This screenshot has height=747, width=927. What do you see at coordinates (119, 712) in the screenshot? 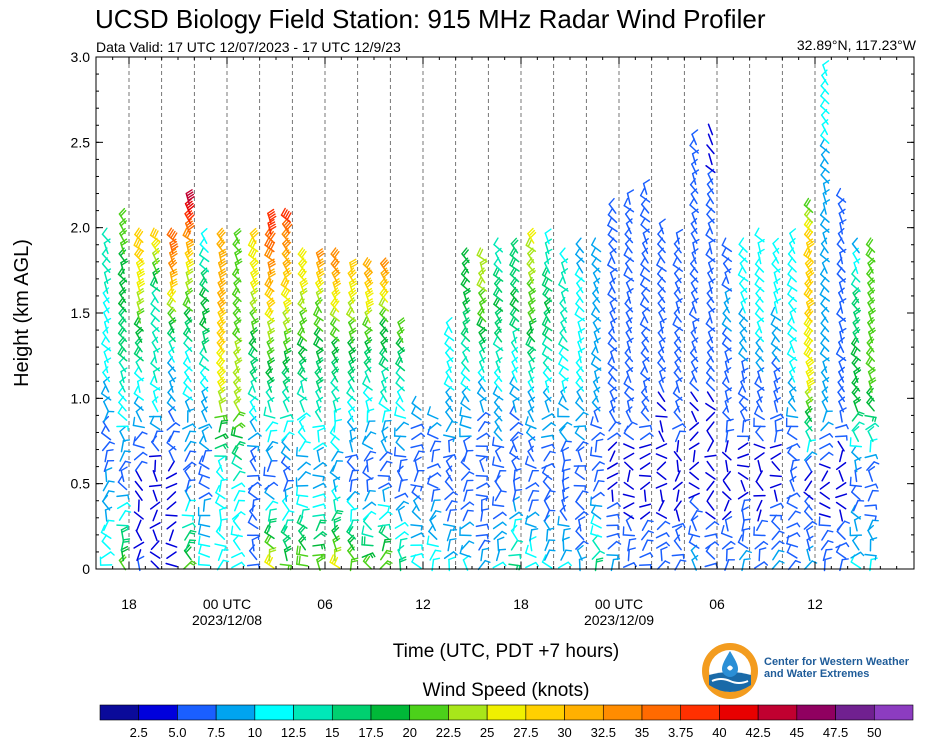
I see `colorbar-swatch` at bounding box center [119, 712].